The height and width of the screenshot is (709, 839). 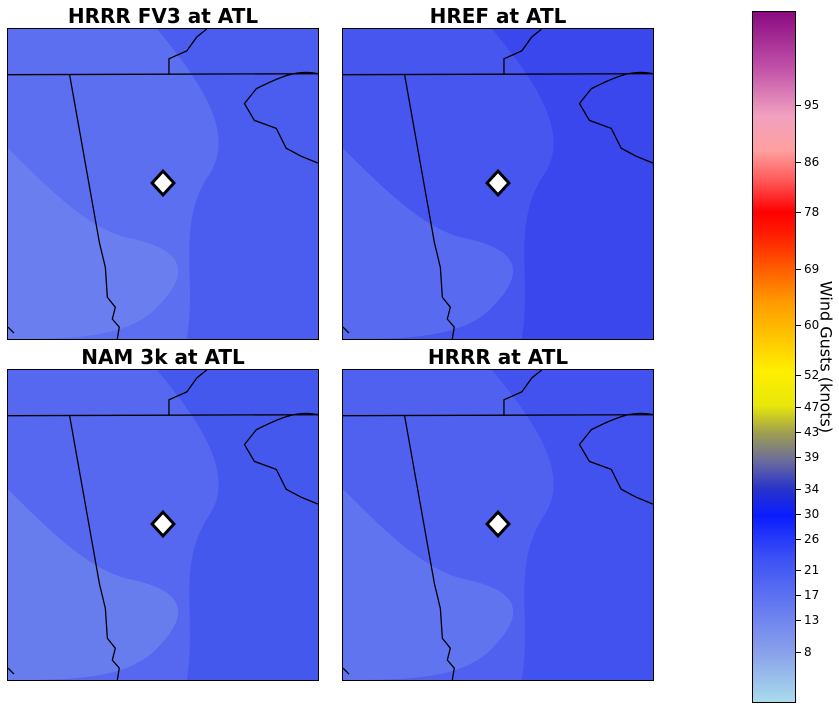 What do you see at coordinates (812, 457) in the screenshot?
I see `colorbar-tick-label: 39` at bounding box center [812, 457].